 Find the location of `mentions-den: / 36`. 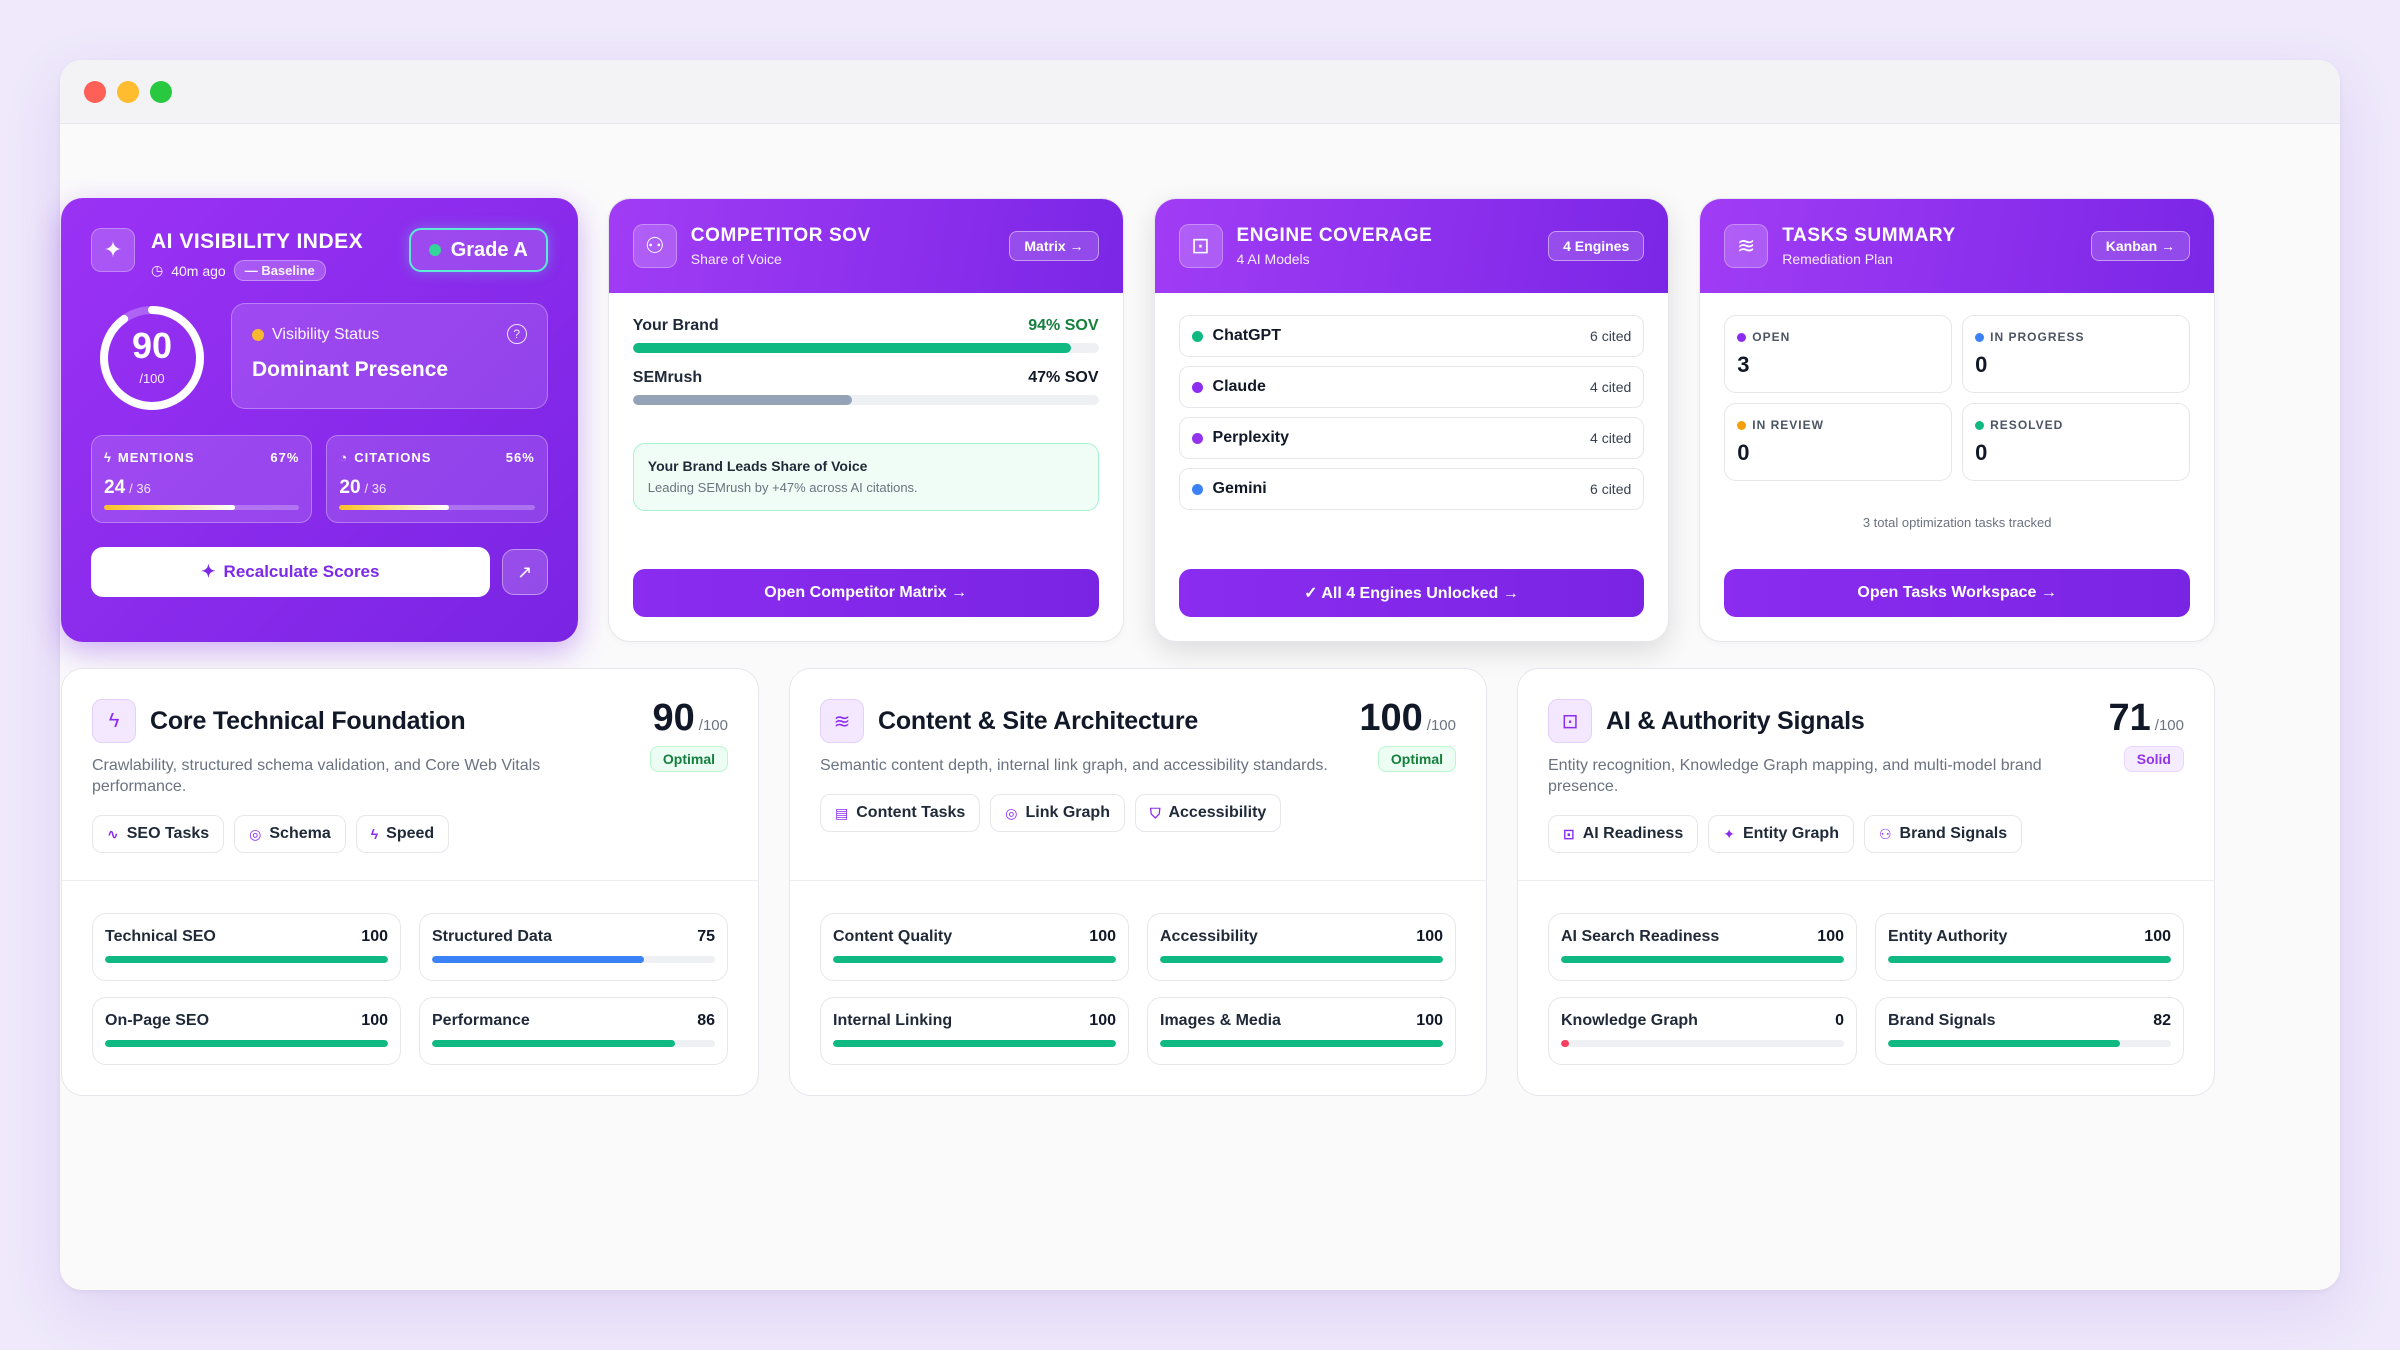

mentions-den: / 36 is located at coordinates (140, 488).